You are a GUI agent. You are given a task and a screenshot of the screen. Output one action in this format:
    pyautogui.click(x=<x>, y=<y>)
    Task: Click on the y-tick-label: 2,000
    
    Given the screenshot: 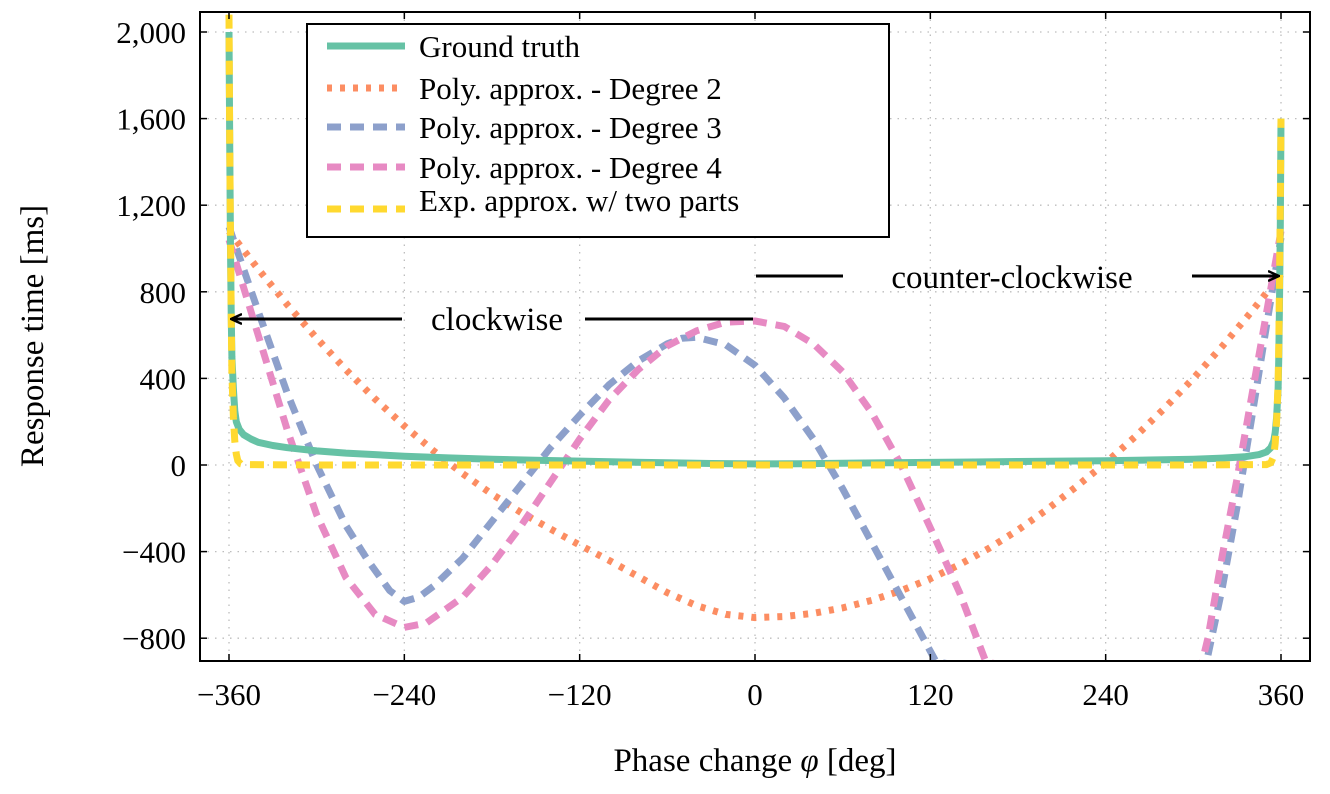 What is the action you would take?
    pyautogui.click(x=151, y=32)
    